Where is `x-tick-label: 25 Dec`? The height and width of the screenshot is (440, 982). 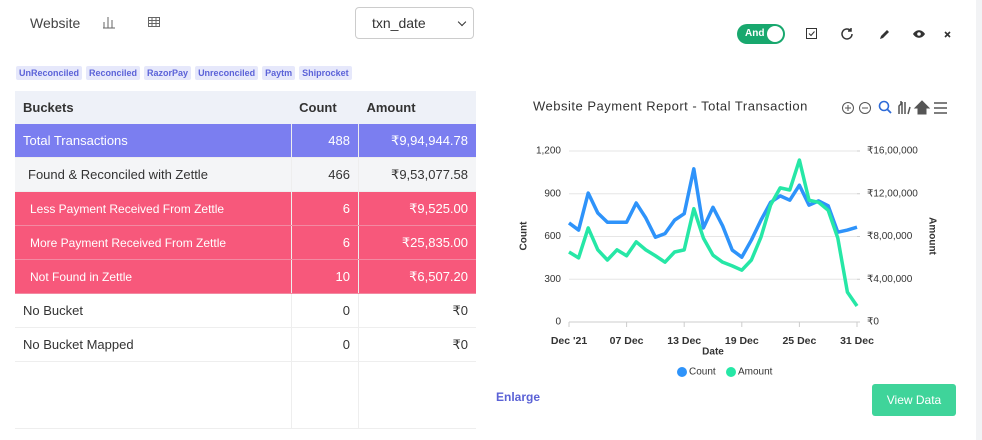 x-tick-label: 25 Dec is located at coordinates (799, 341).